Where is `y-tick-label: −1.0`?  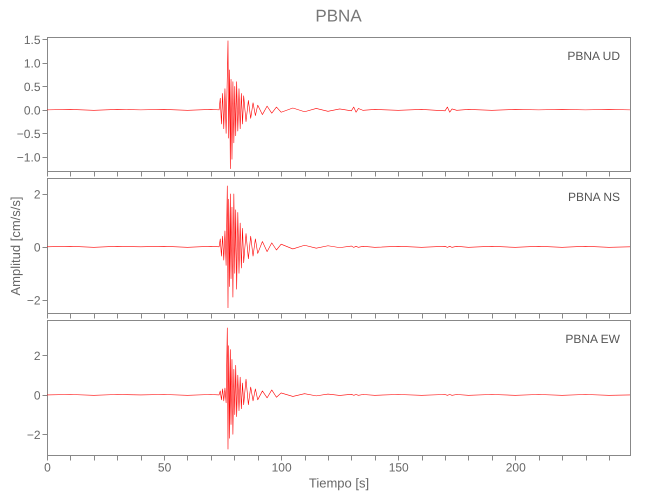
y-tick-label: −1.0 is located at coordinates (28, 157).